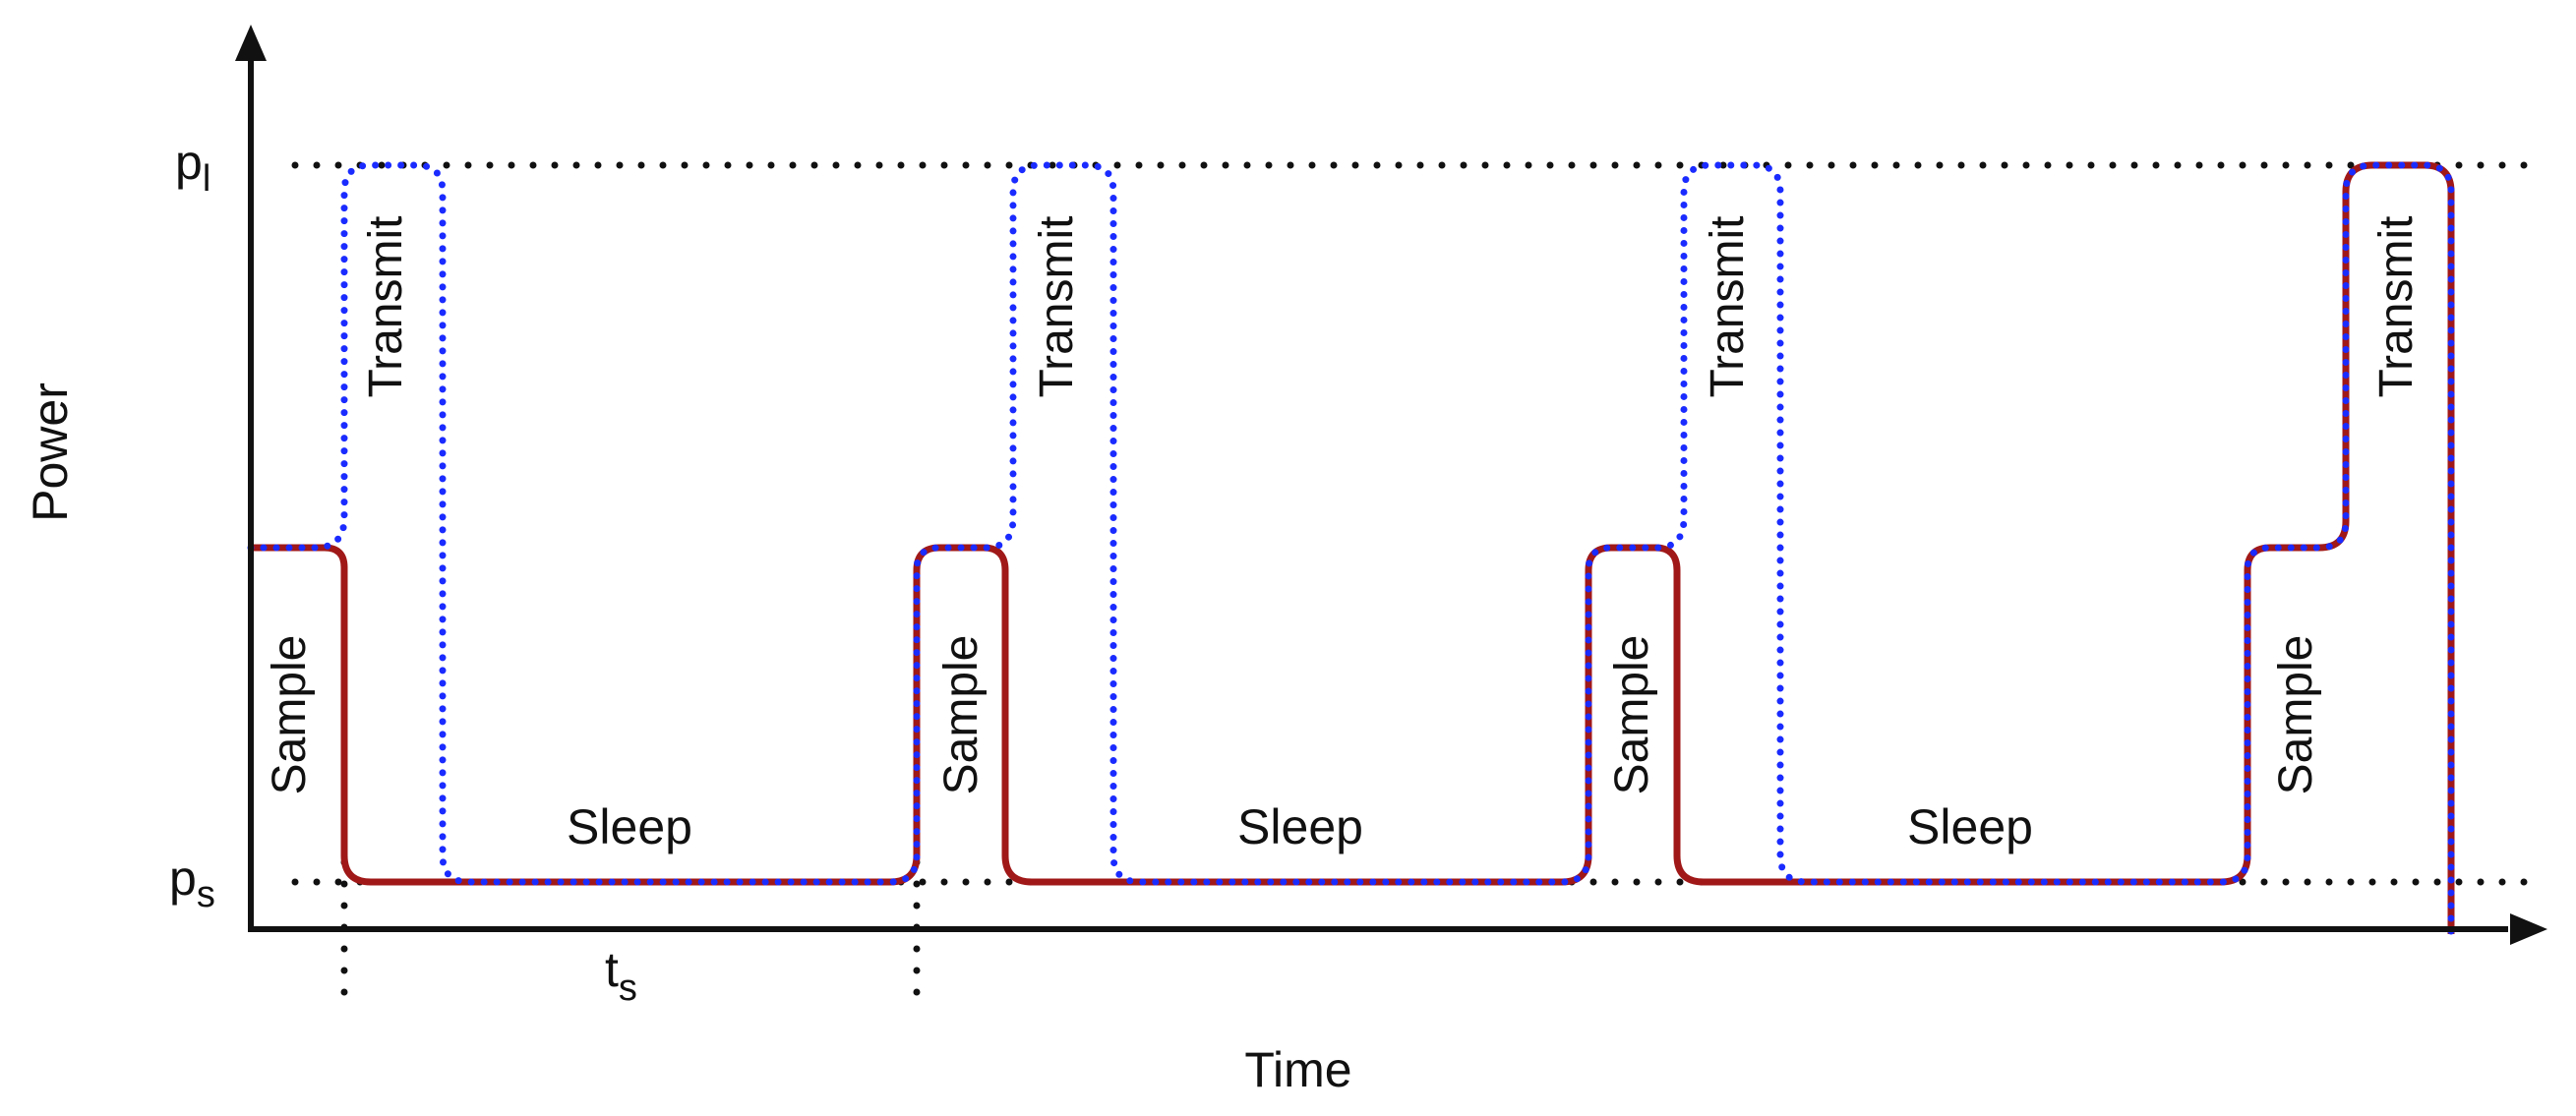 The image size is (2576, 1116). What do you see at coordinates (192, 167) in the screenshot?
I see `pl-label: pl` at bounding box center [192, 167].